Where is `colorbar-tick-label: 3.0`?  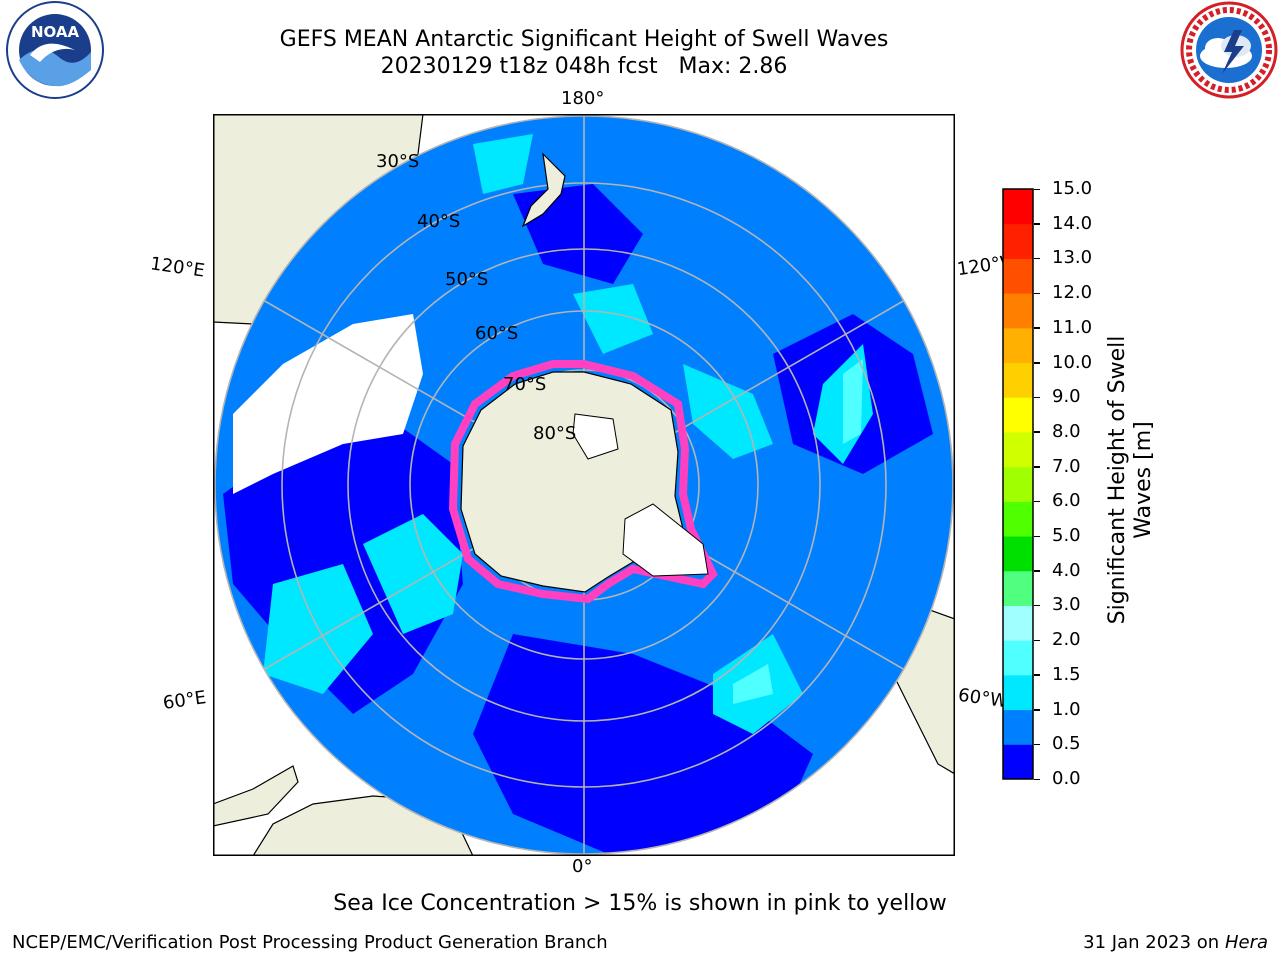 colorbar-tick-label: 3.0 is located at coordinates (1066, 605).